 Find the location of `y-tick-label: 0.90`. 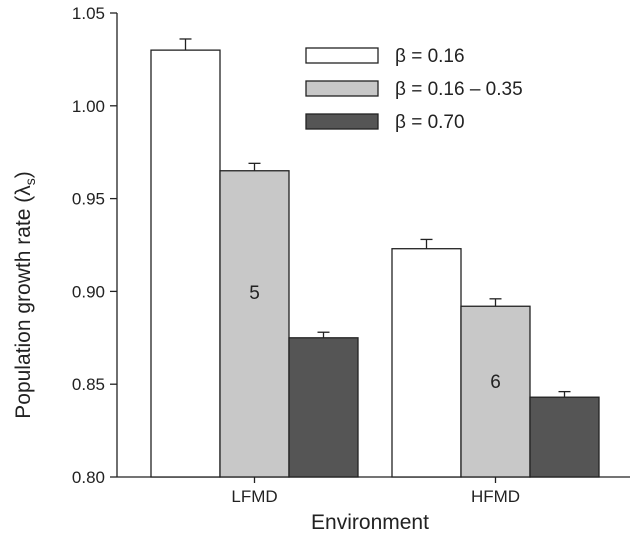

y-tick-label: 0.90 is located at coordinates (88, 291).